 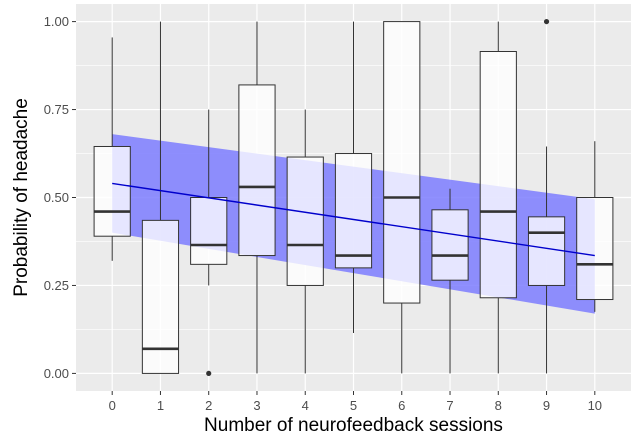 I want to click on x-tick-label: 5, so click(x=353, y=405).